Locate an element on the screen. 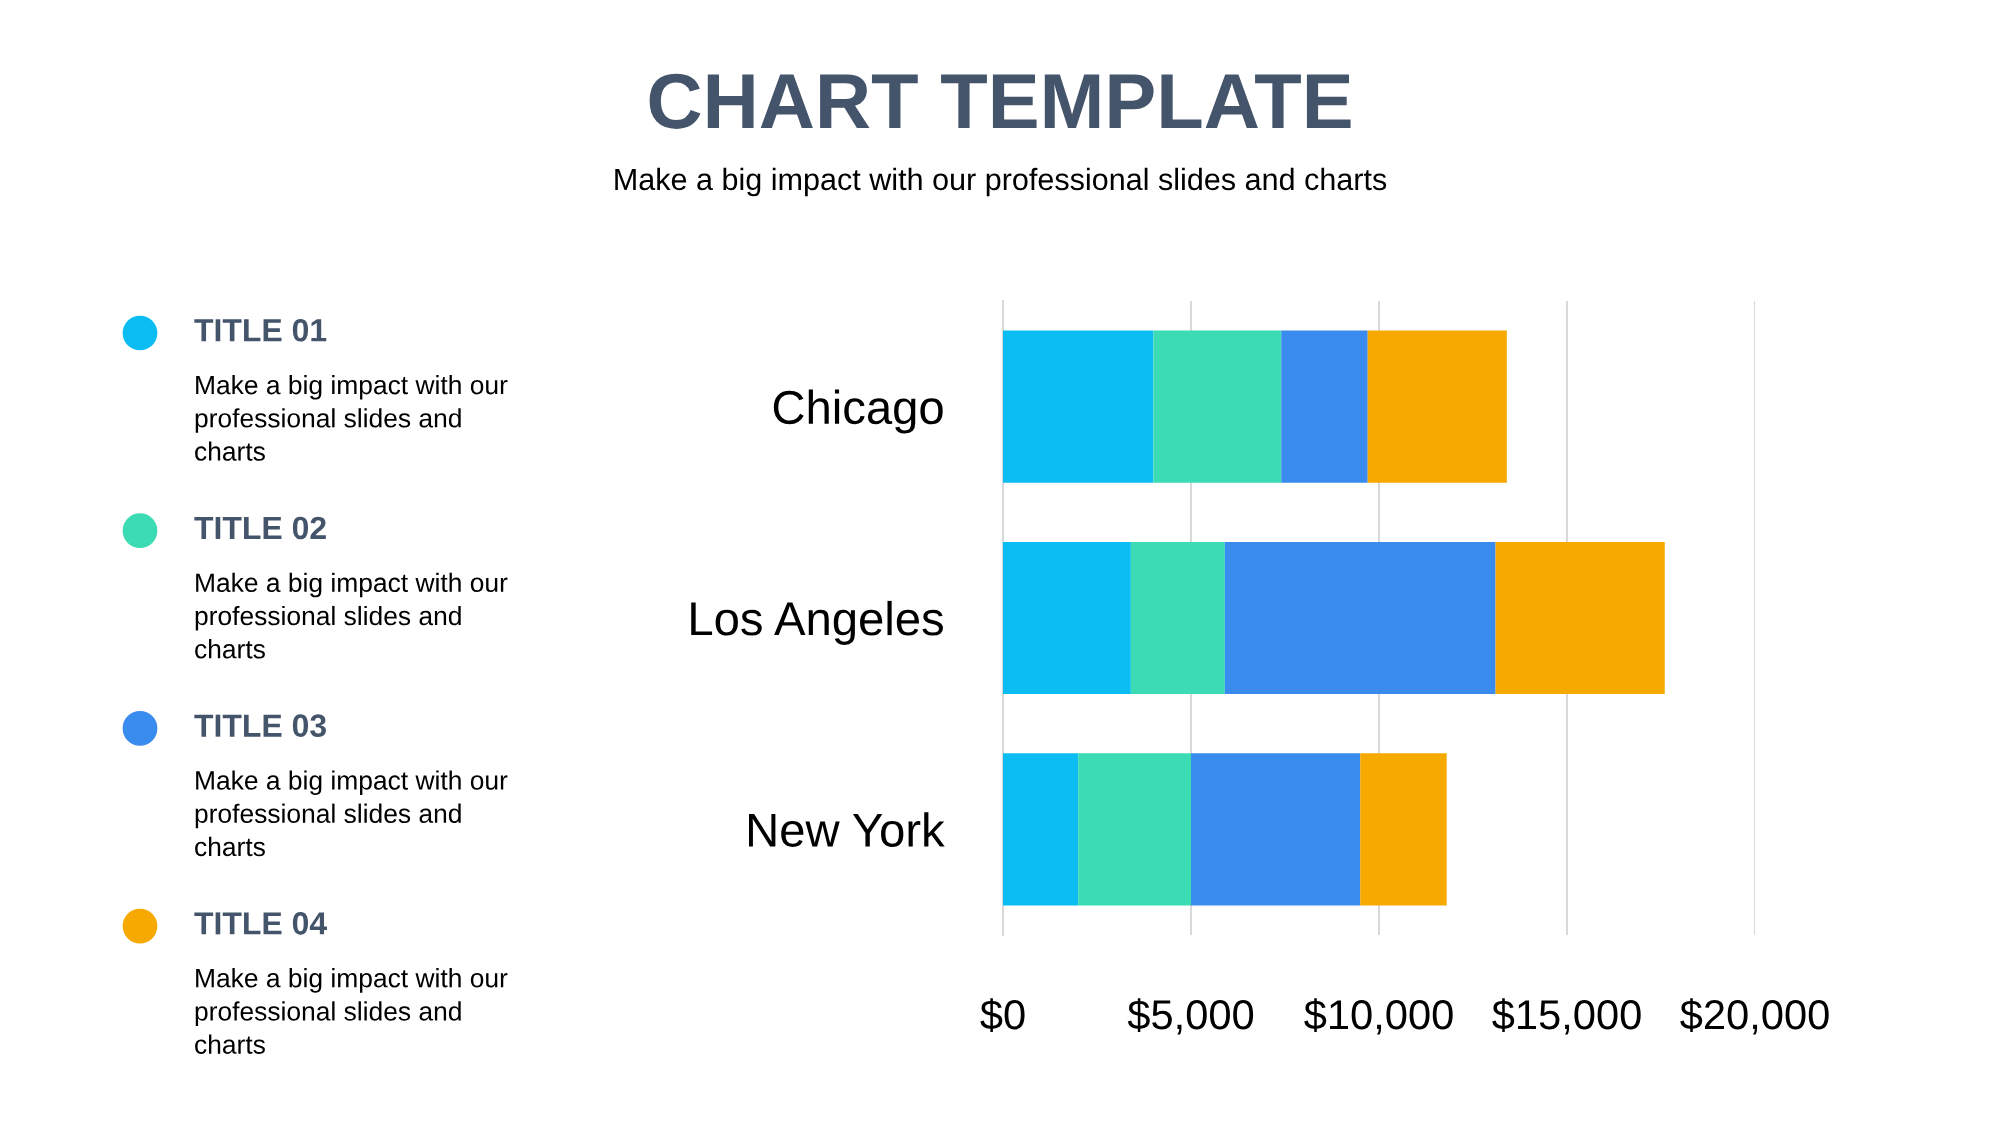 This screenshot has width=2000, height=1125. y-tick-label: New York is located at coordinates (847, 829).